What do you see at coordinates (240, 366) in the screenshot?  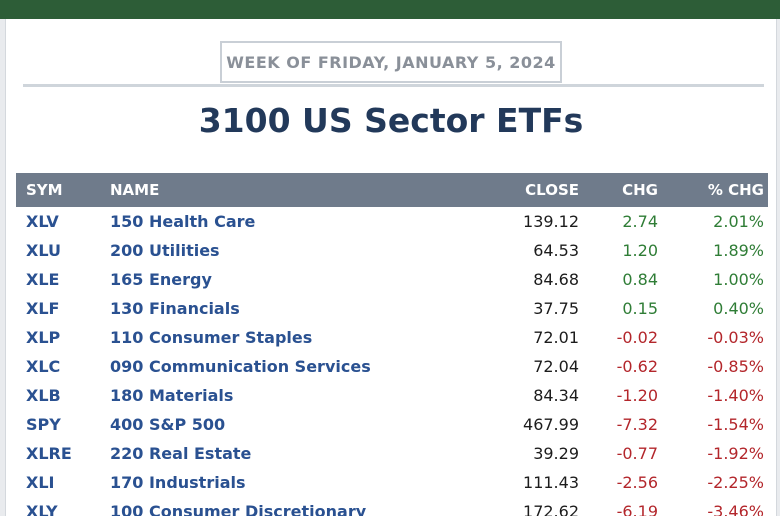 I see `etf-name-link: 090 Communication Services` at bounding box center [240, 366].